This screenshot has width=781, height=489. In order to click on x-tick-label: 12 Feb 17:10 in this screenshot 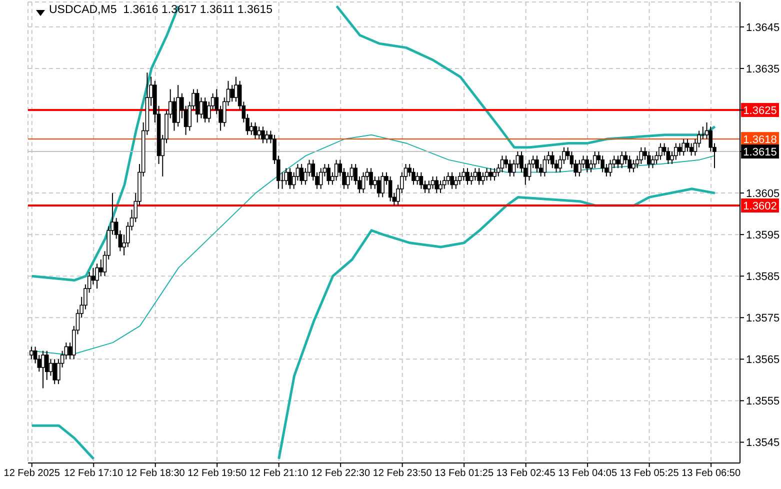, I will do `click(94, 474)`.